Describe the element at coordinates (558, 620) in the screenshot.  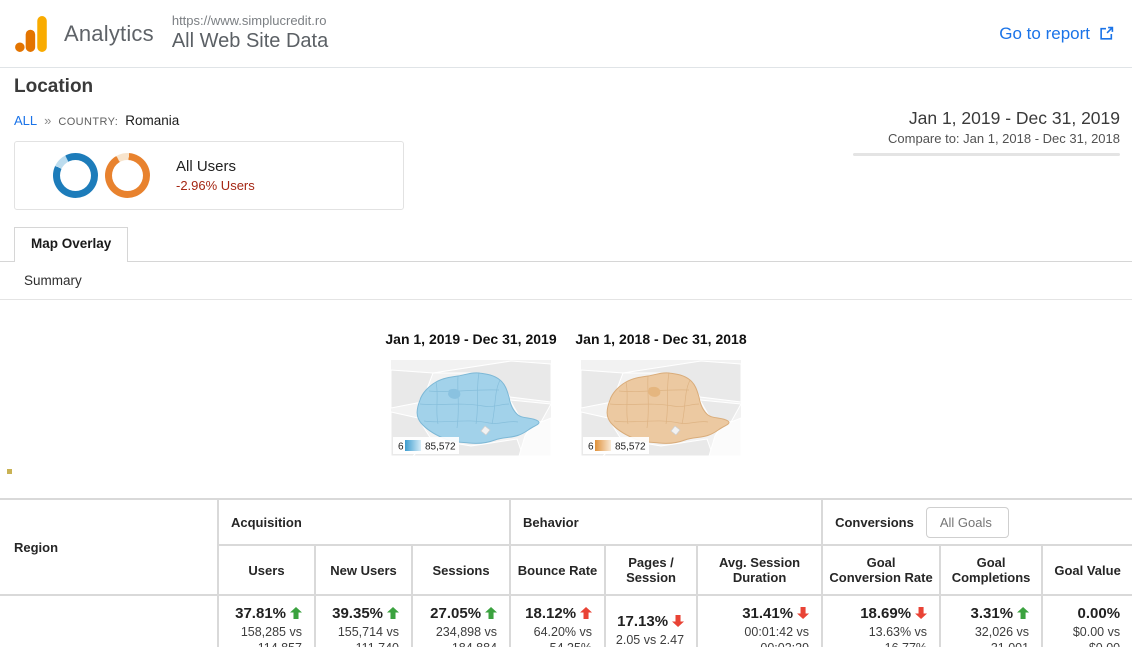
I see `metric-cell-bounce-rate: 18.12% 64.20% vs 54.35%` at that location.